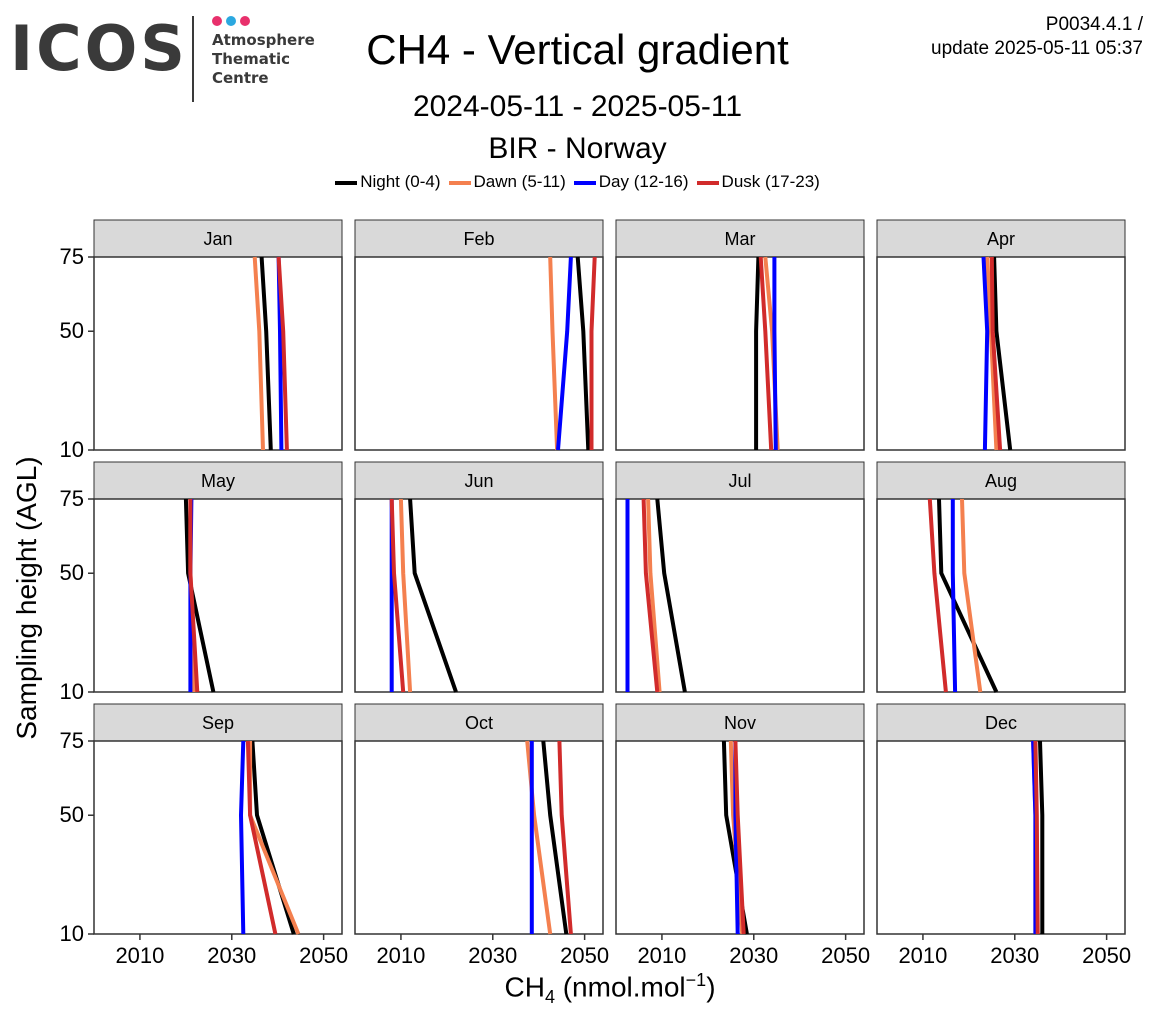  I want to click on chart-subtitle-station: BIR - Norway, so click(577, 148).